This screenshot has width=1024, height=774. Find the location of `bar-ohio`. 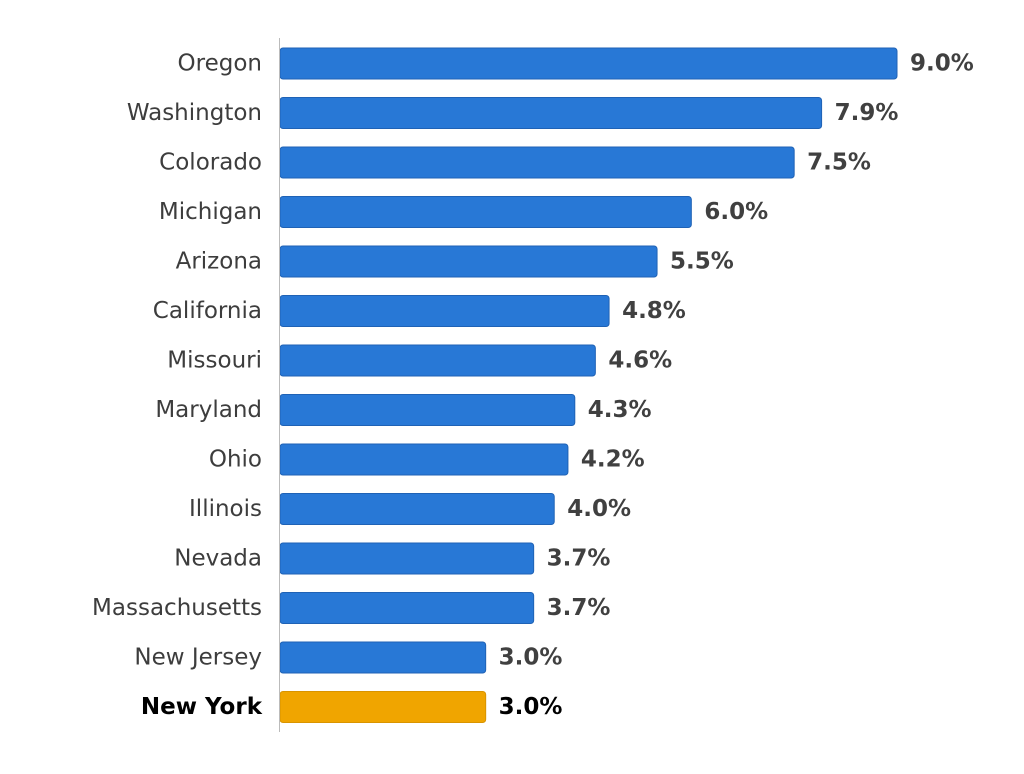

bar-ohio is located at coordinates (424, 459).